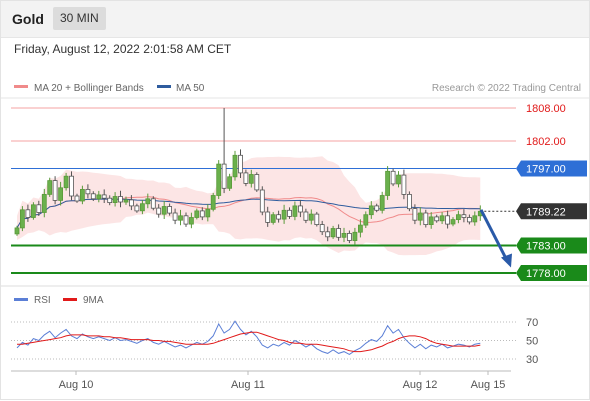 The width and height of the screenshot is (590, 401). I want to click on ma50-line, so click(248, 213).